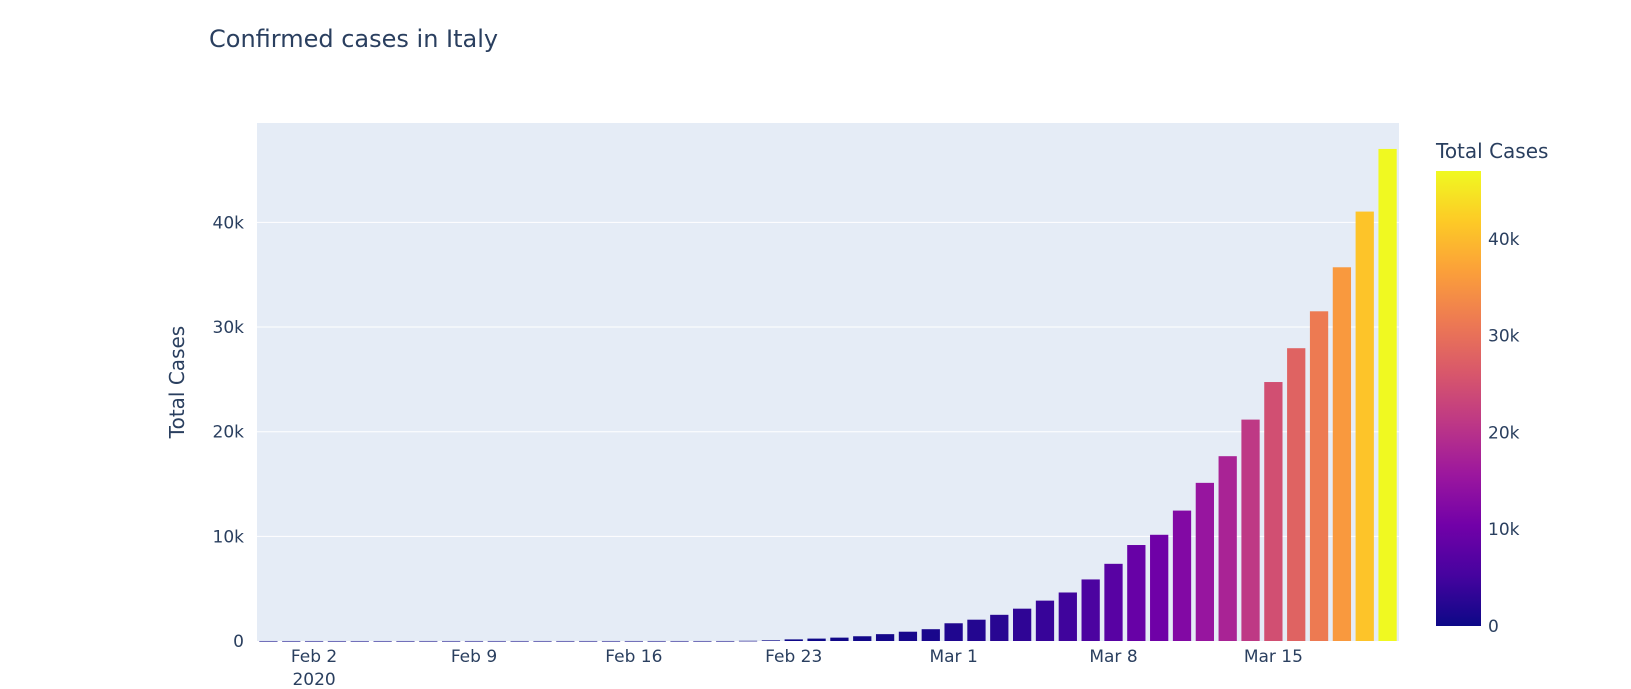 The image size is (1631, 689). I want to click on y-axis-title: Total Cases, so click(177, 382).